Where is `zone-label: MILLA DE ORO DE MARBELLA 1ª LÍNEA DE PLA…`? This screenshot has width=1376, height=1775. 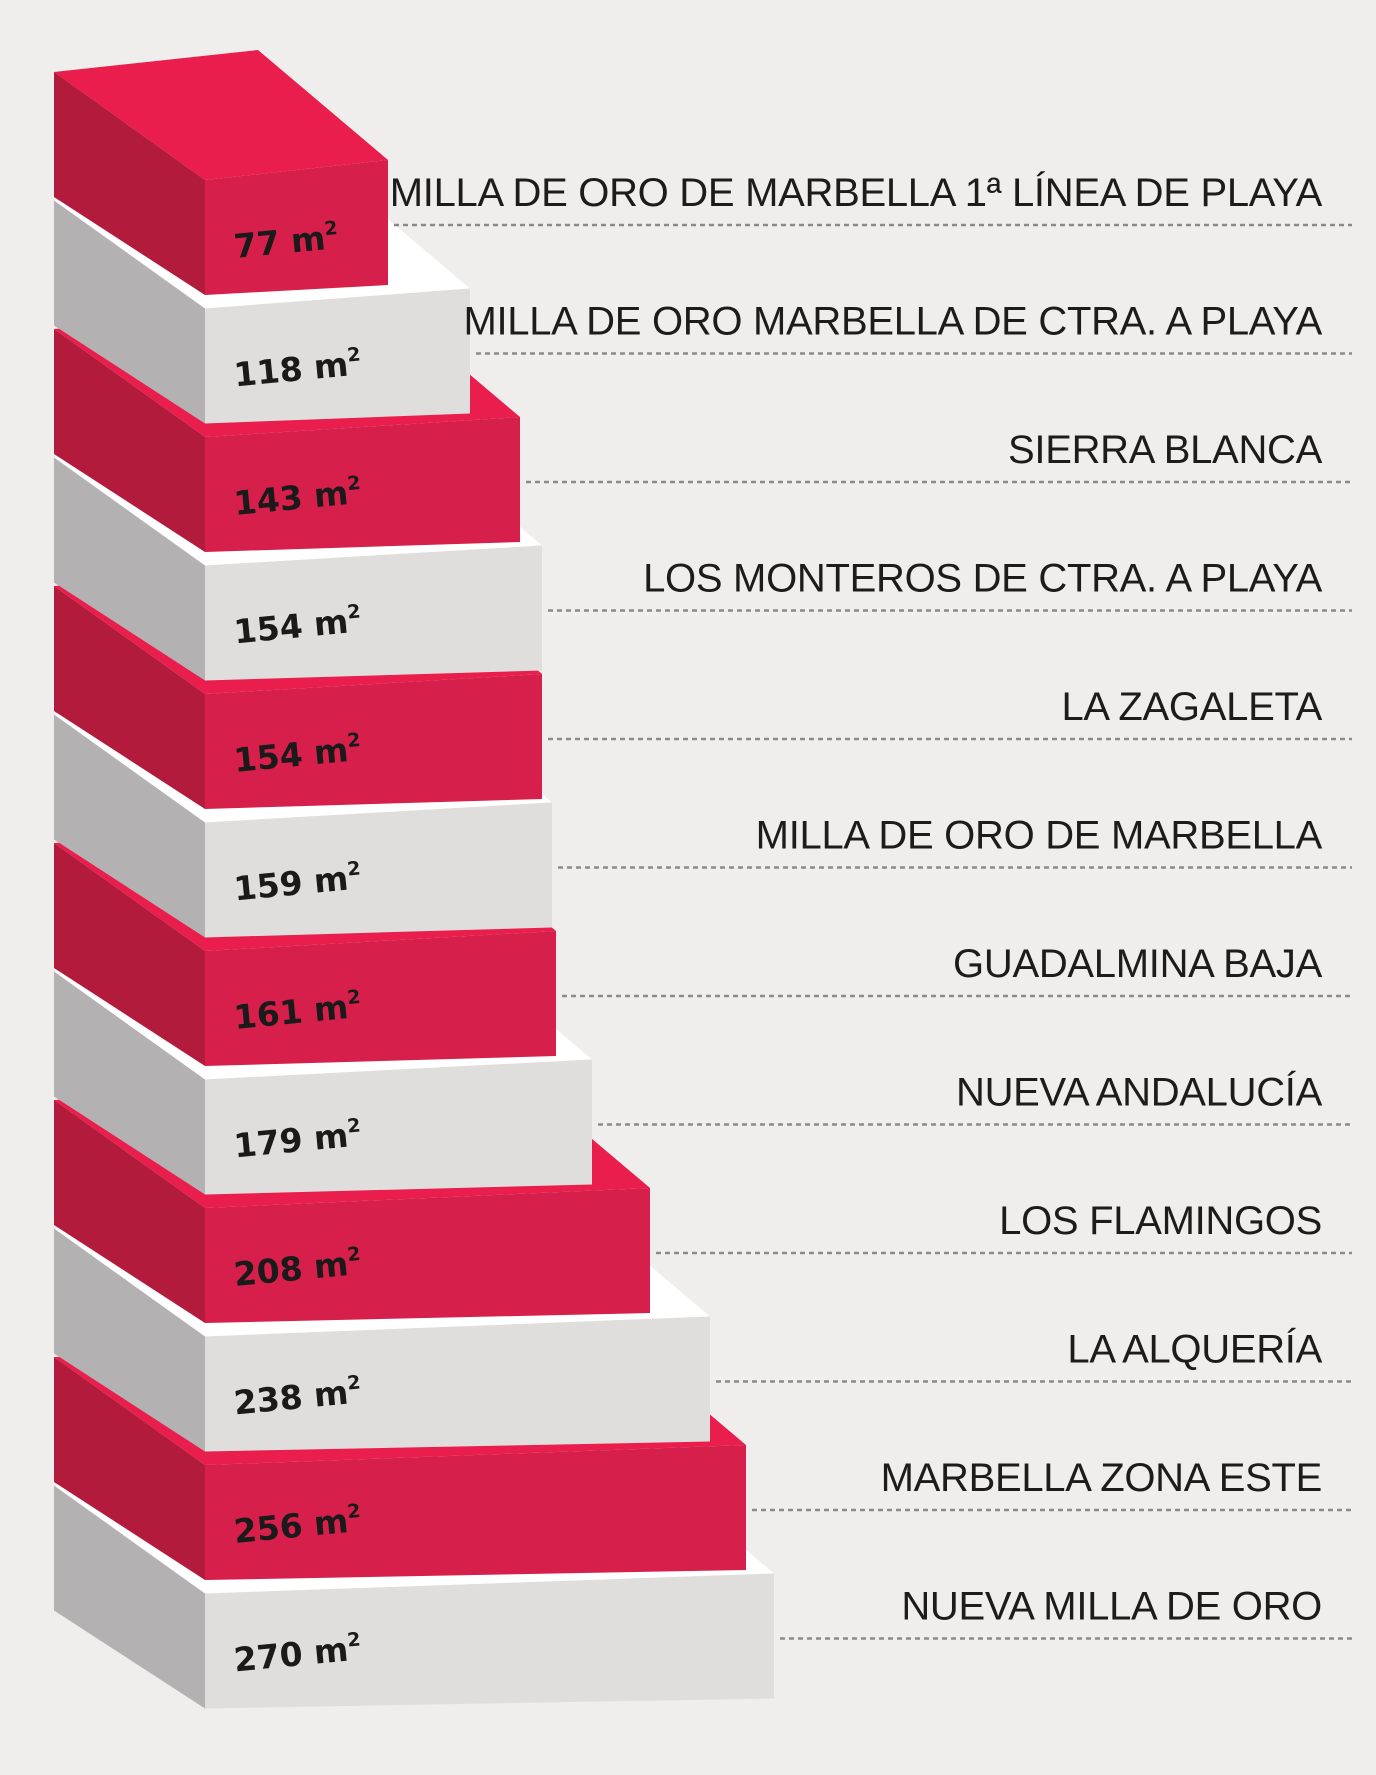 zone-label: MILLA DE ORO DE MARBELLA 1ª LÍNEA DE PLA… is located at coordinates (856, 192).